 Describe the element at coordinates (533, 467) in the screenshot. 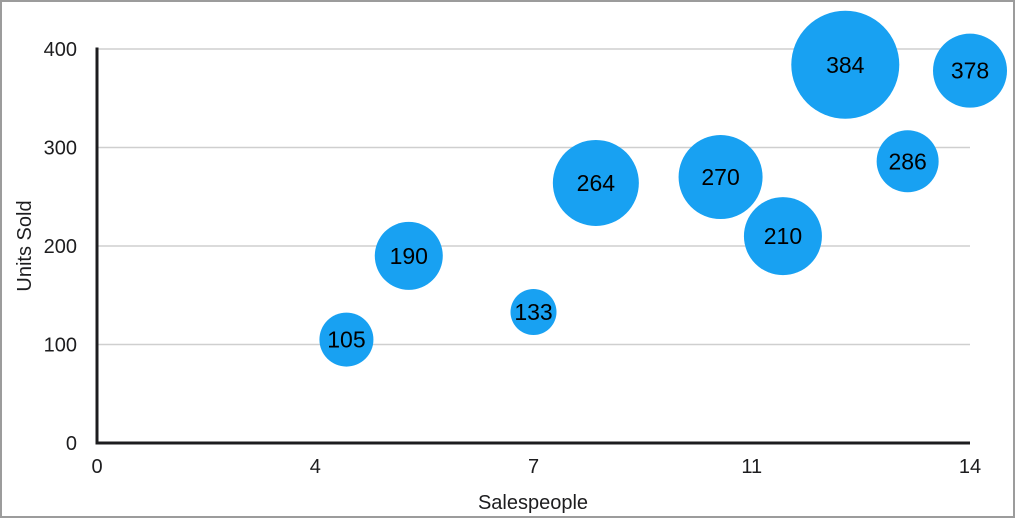

I see `x-tick-label-7: 7` at that location.